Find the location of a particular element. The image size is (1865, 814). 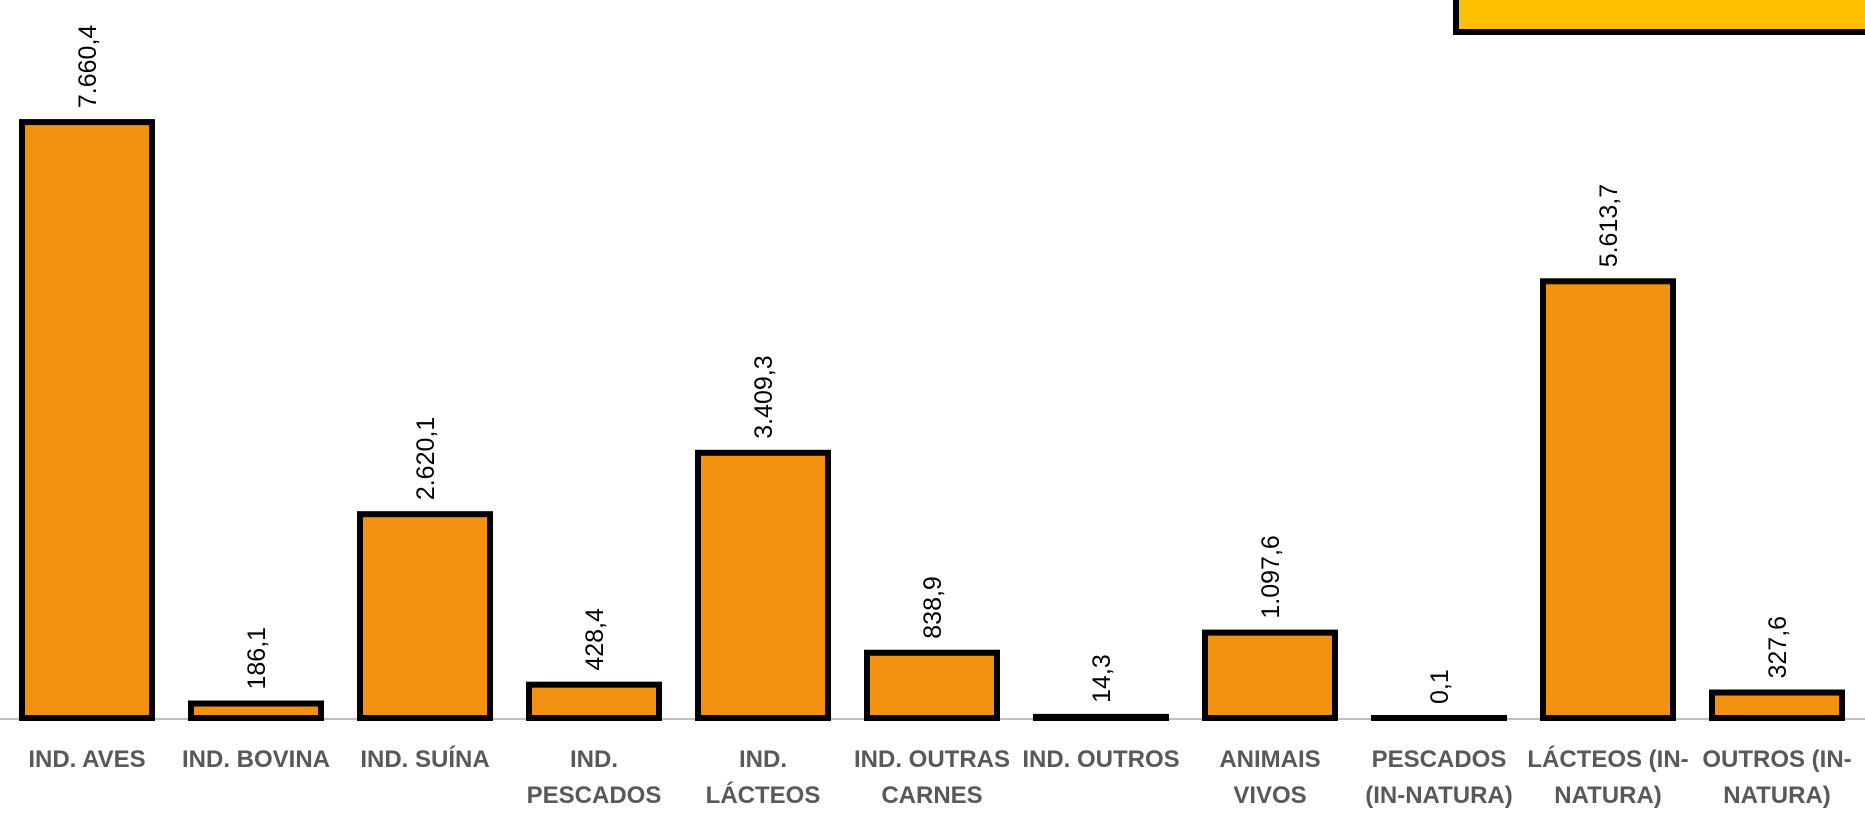

x-tick-label: IND. OUTRAS CARNES is located at coordinates (932, 778).